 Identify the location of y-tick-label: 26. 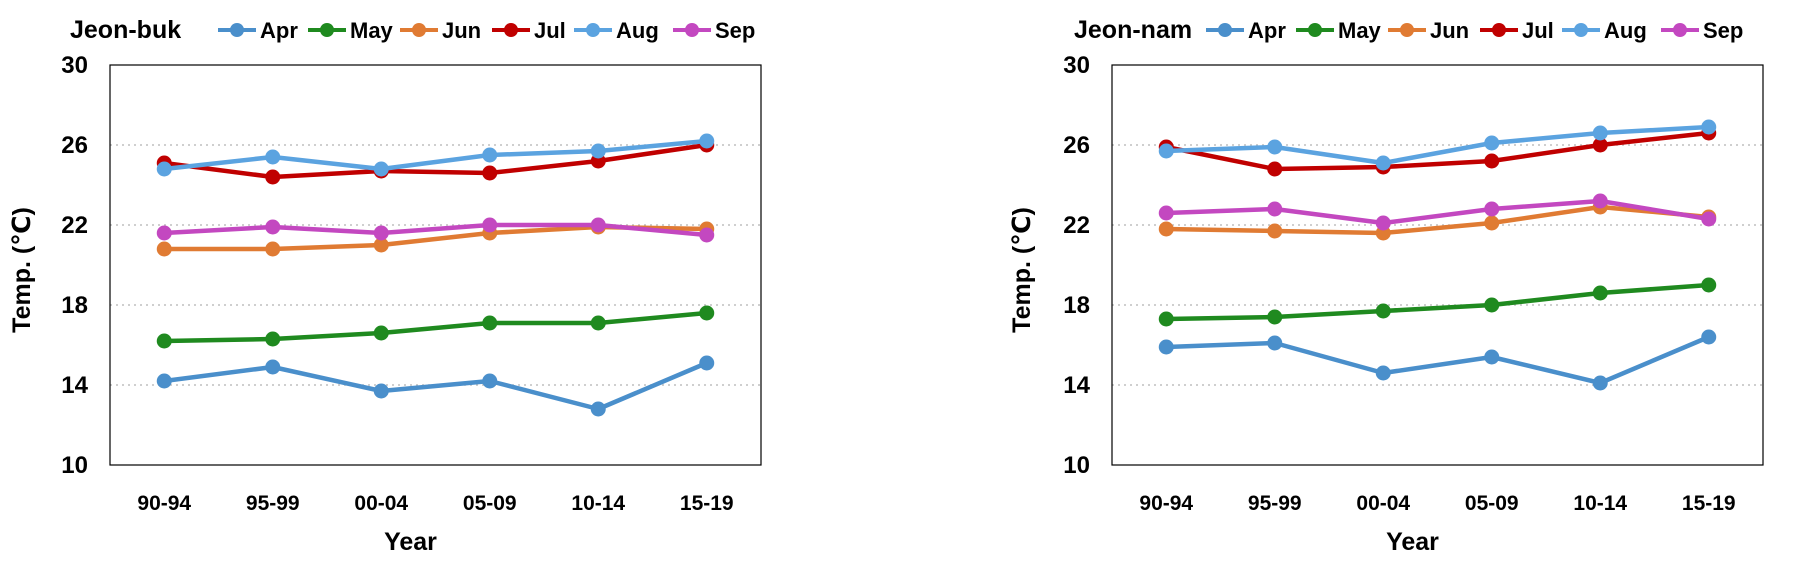
(1076, 145).